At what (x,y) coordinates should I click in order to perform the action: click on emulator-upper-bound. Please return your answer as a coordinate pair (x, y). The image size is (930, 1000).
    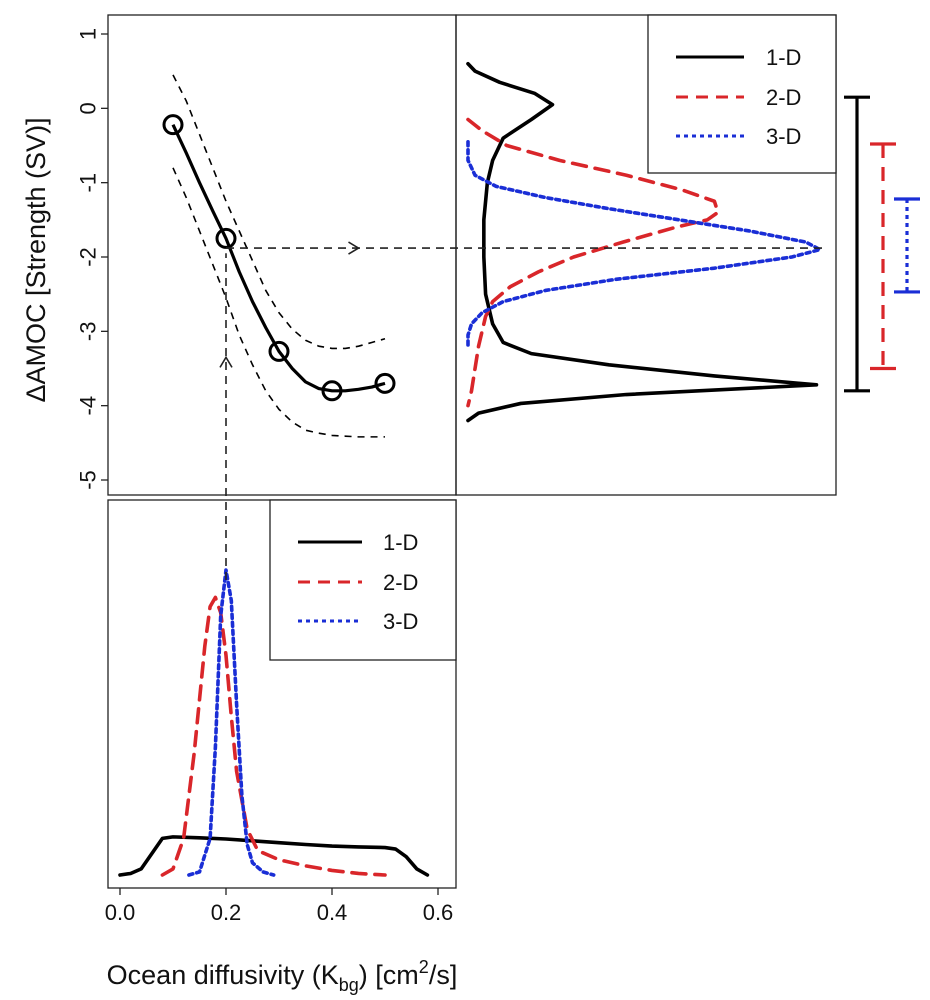
    Looking at the image, I should click on (279, 212).